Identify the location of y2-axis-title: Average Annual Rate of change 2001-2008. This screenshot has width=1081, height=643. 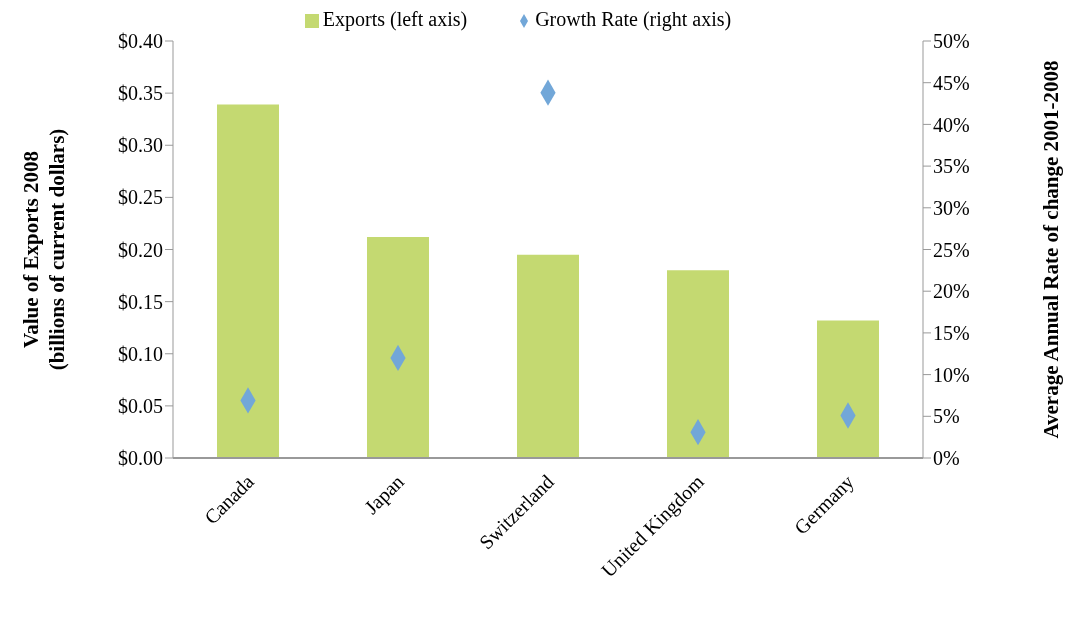
(1051, 249).